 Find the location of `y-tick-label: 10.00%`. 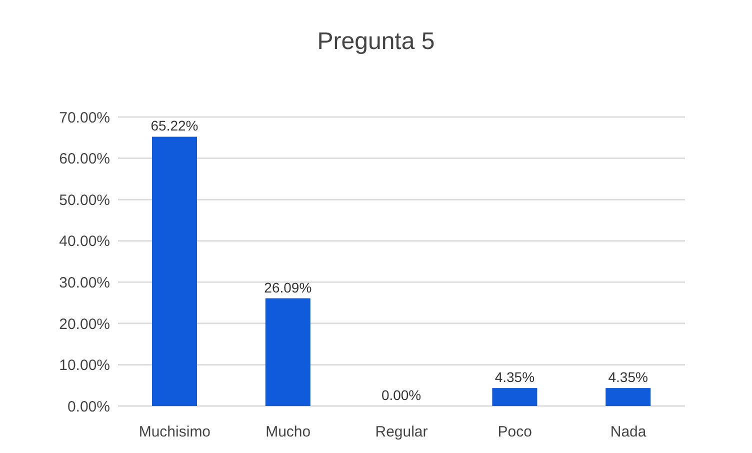

y-tick-label: 10.00% is located at coordinates (84, 365).